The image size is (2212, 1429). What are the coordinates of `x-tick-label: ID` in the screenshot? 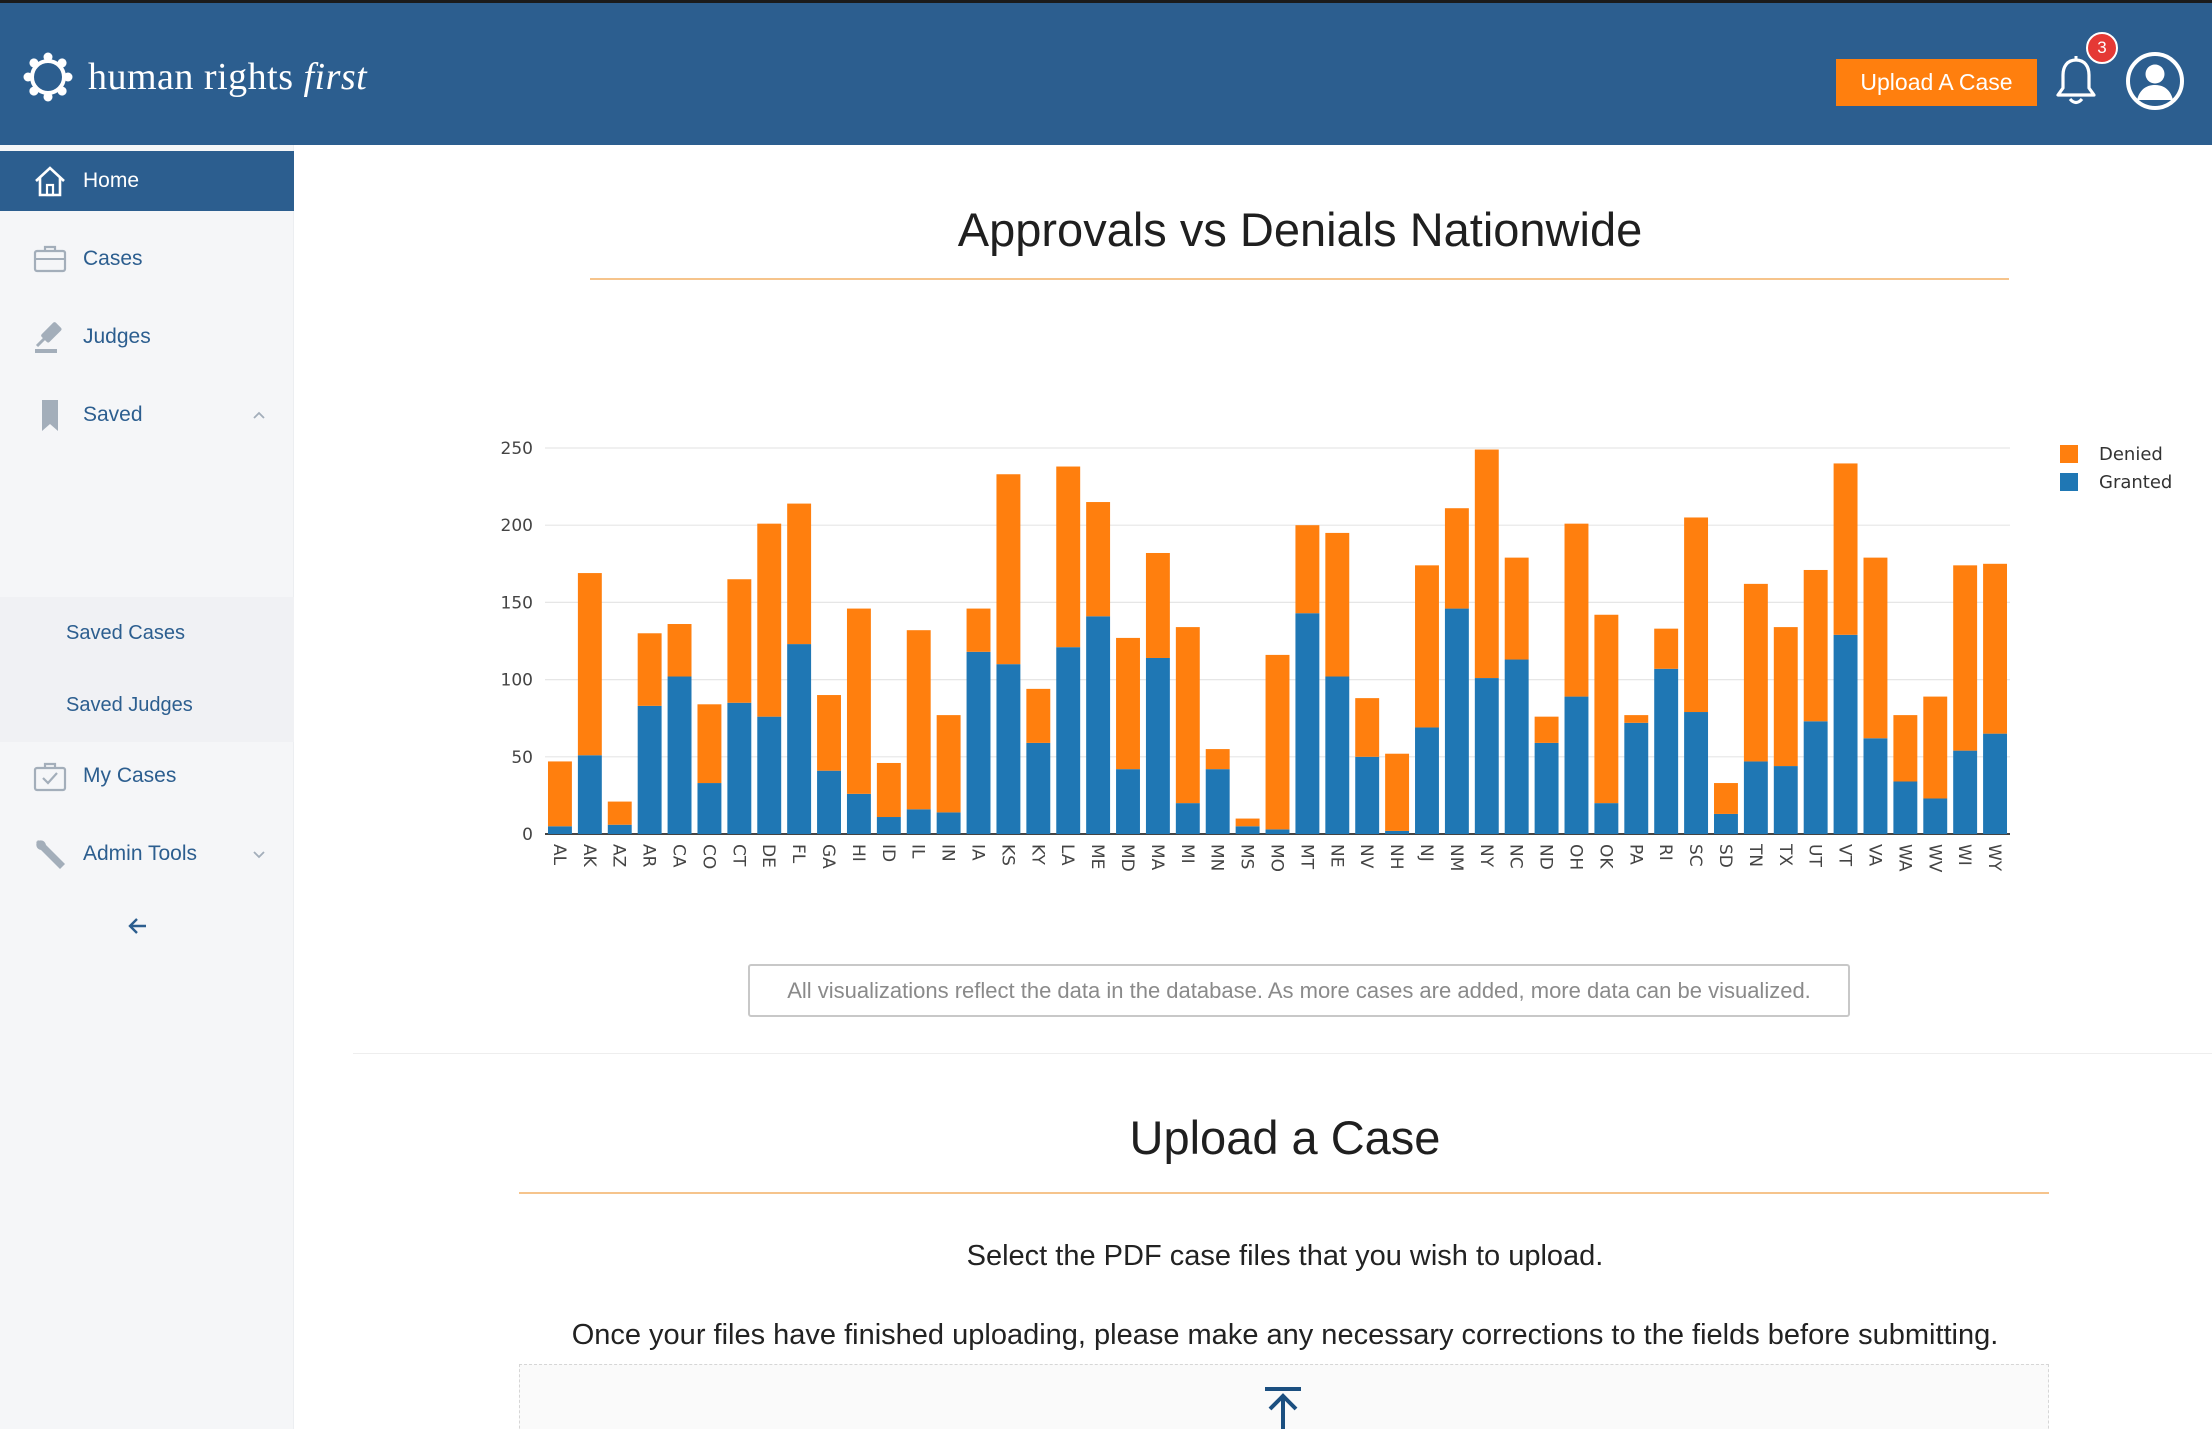 It's located at (888, 853).